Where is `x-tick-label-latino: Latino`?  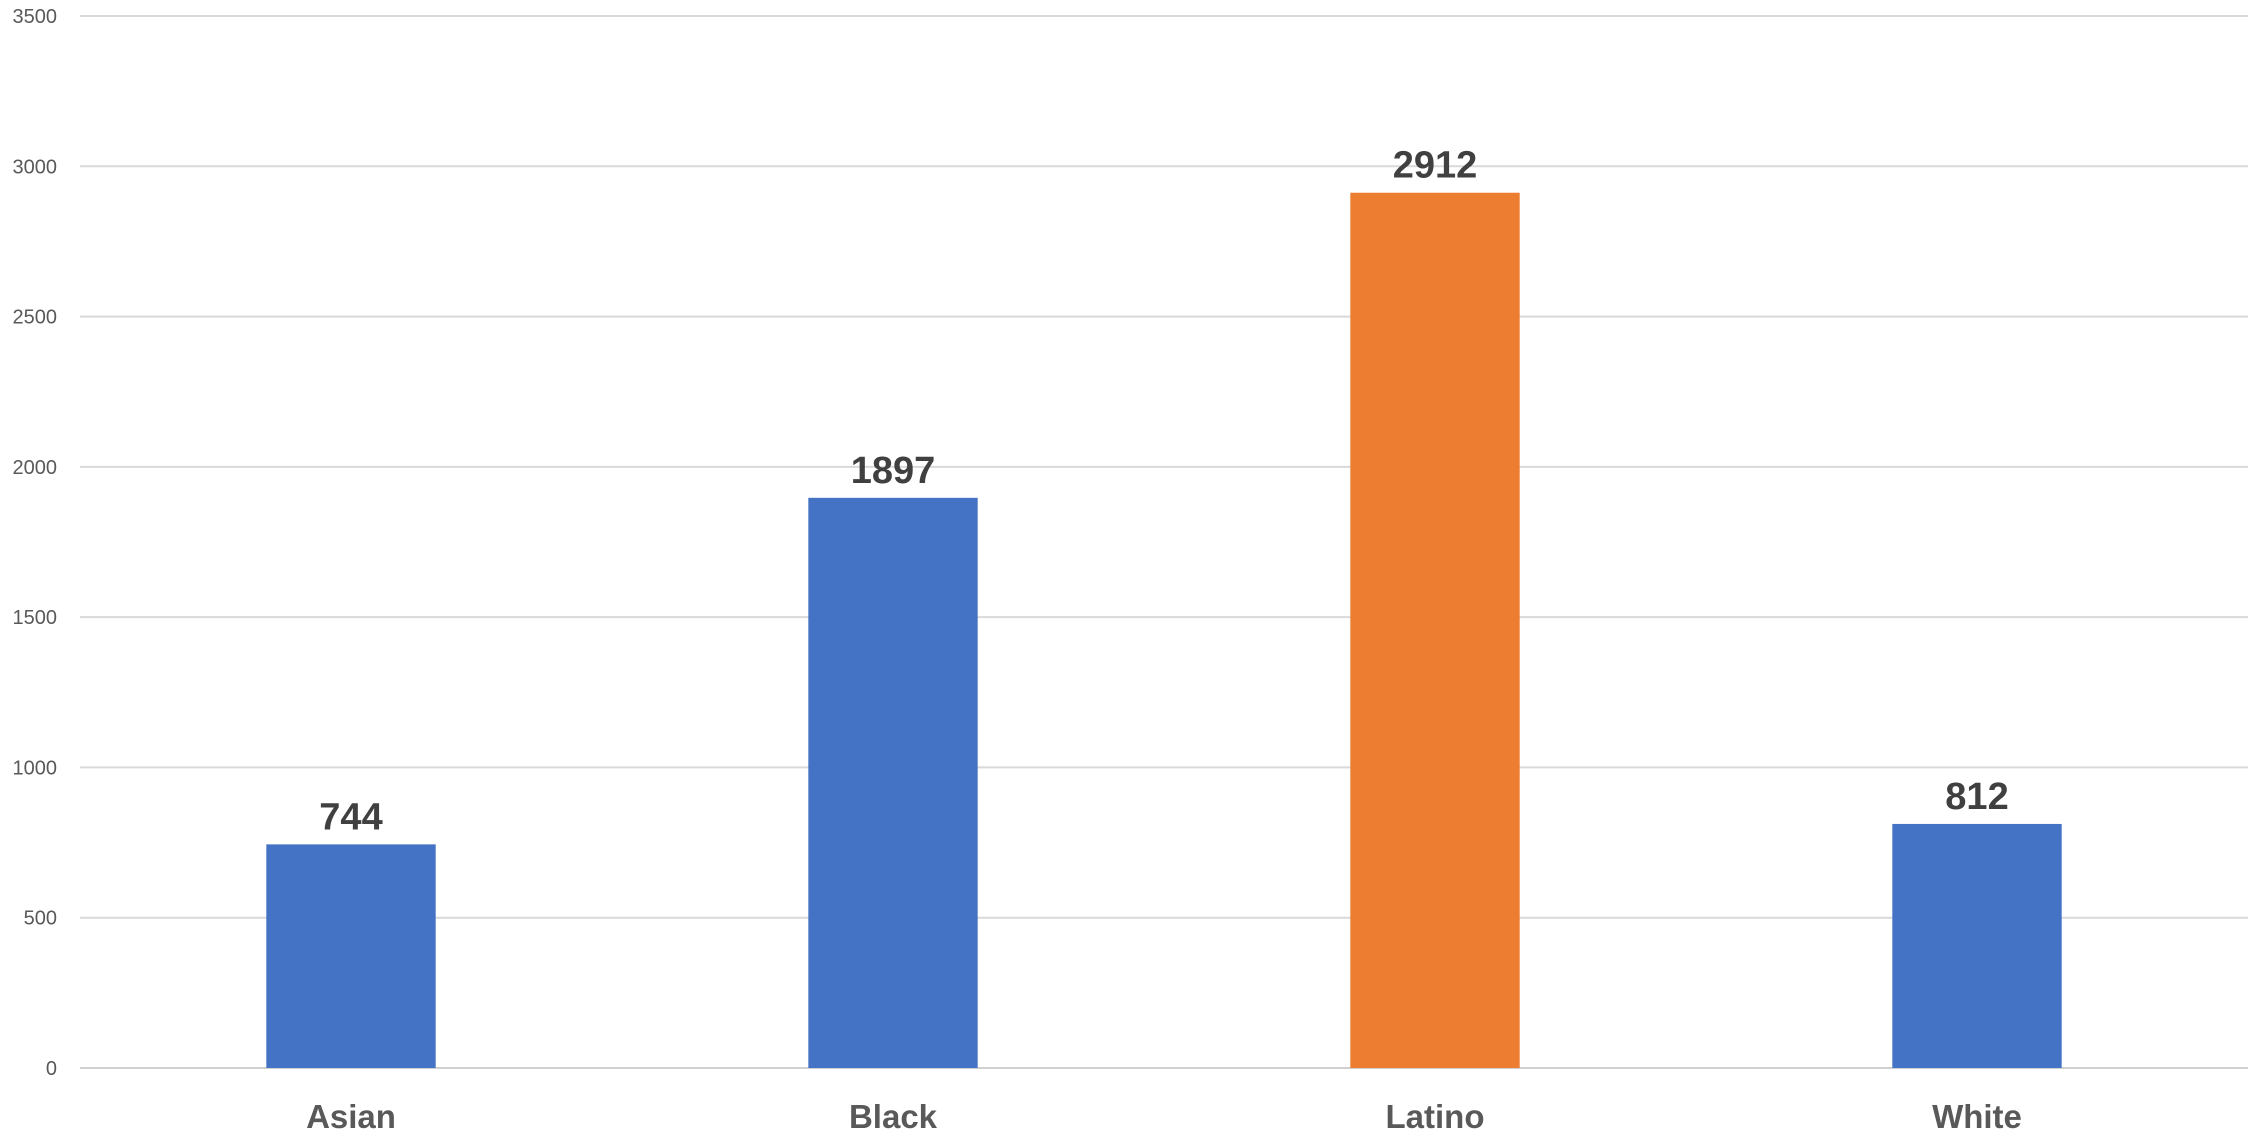 x-tick-label-latino: Latino is located at coordinates (1435, 1116).